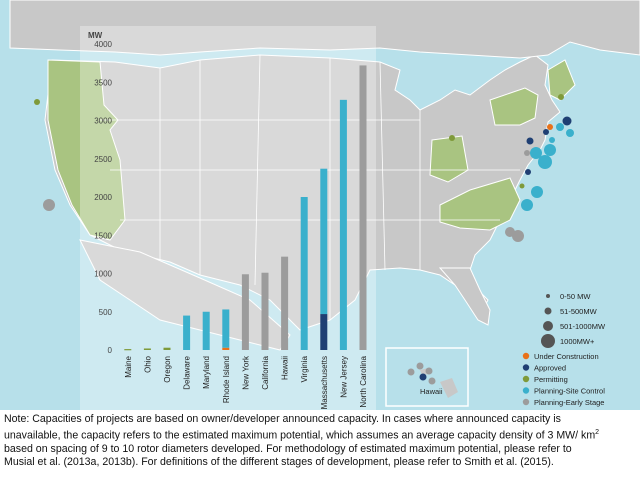  What do you see at coordinates (449, 159) in the screenshot?
I see `map-state-ohio` at bounding box center [449, 159].